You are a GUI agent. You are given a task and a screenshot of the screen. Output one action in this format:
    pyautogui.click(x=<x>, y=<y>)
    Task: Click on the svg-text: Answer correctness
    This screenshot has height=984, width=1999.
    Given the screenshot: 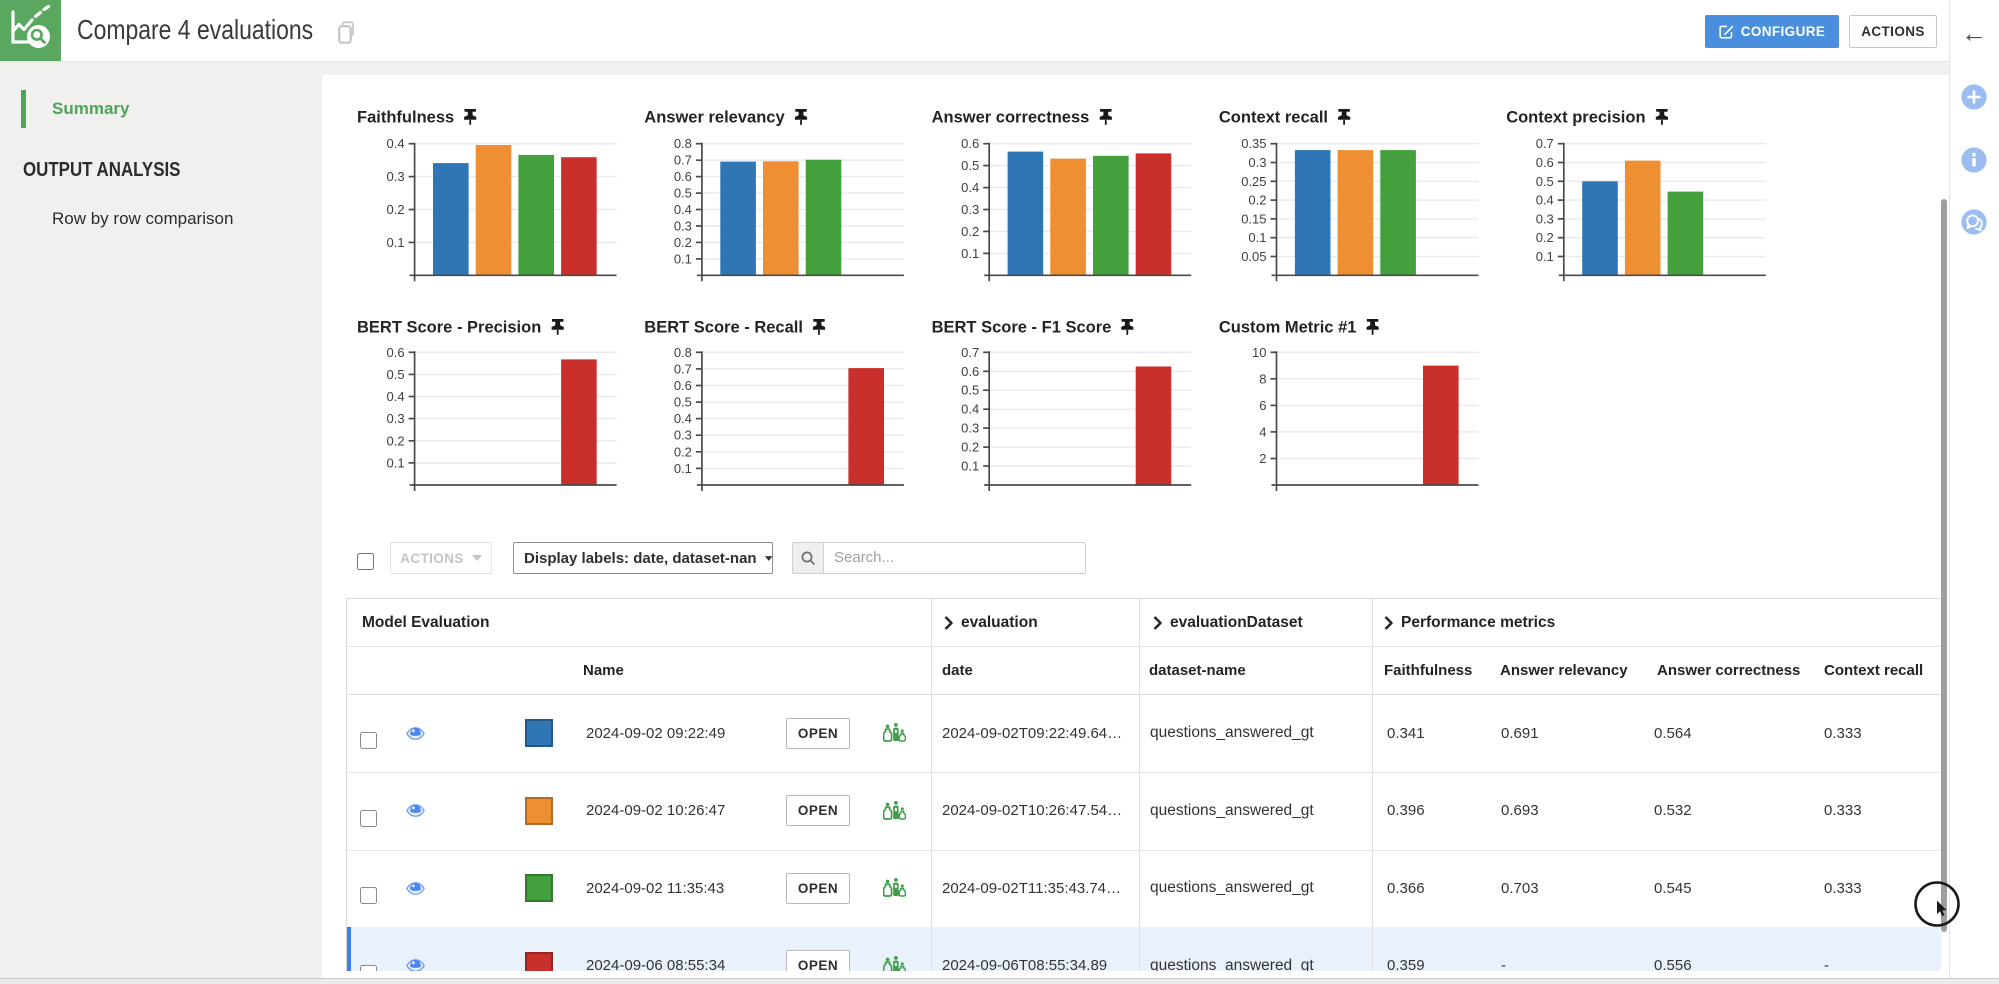 What is the action you would take?
    pyautogui.click(x=1011, y=118)
    